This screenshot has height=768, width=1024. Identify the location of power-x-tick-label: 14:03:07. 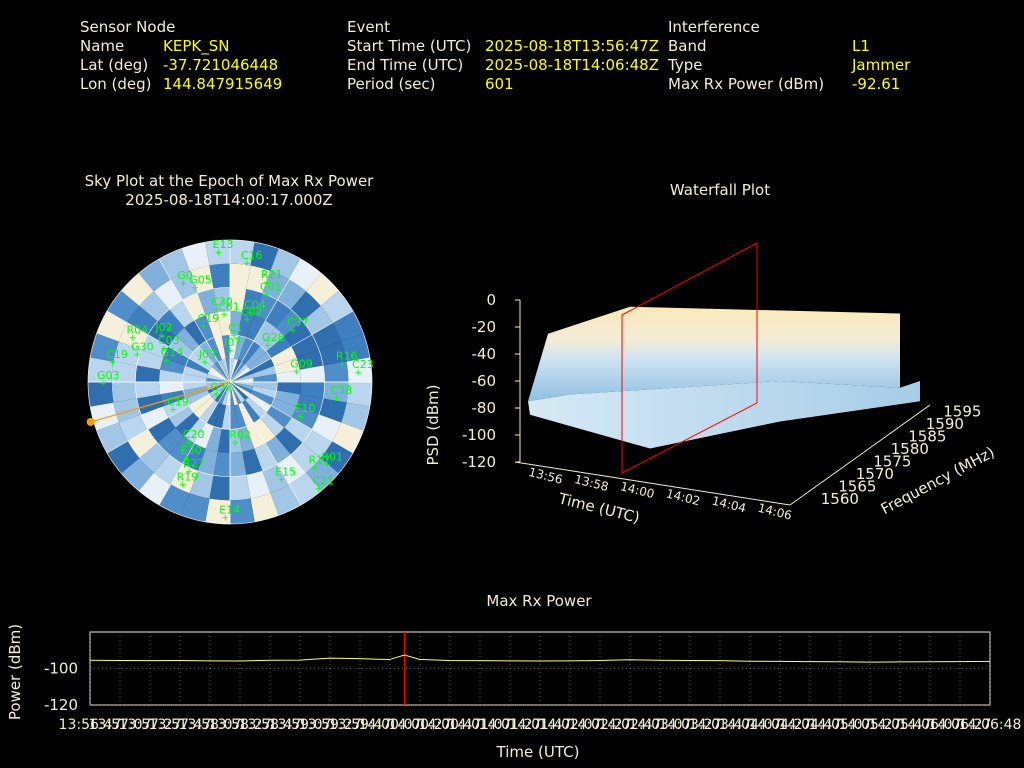
(660, 725).